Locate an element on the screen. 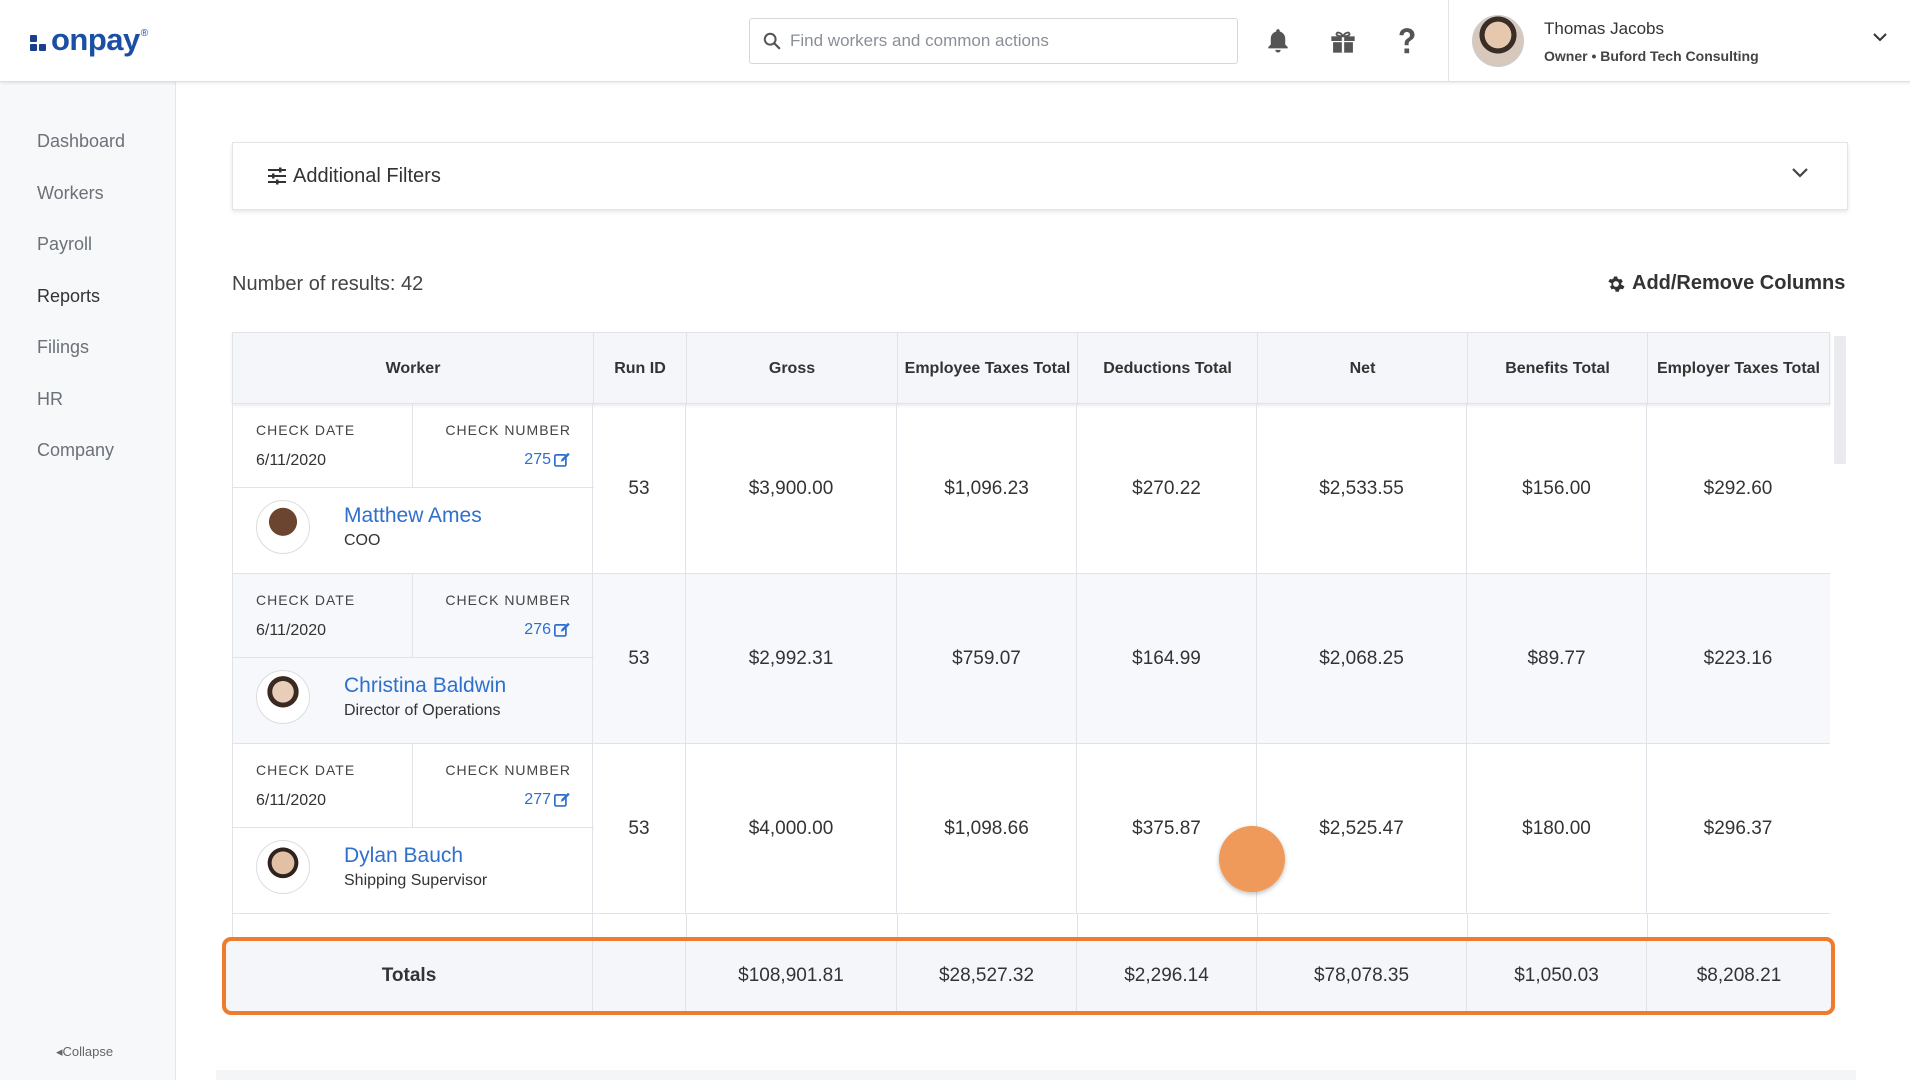 The height and width of the screenshot is (1080, 1910). worker-name-link: Christina Baldwin is located at coordinates (425, 685).